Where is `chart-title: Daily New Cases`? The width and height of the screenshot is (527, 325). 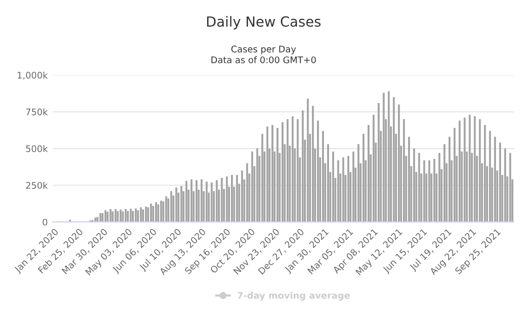 chart-title: Daily New Cases is located at coordinates (264, 23).